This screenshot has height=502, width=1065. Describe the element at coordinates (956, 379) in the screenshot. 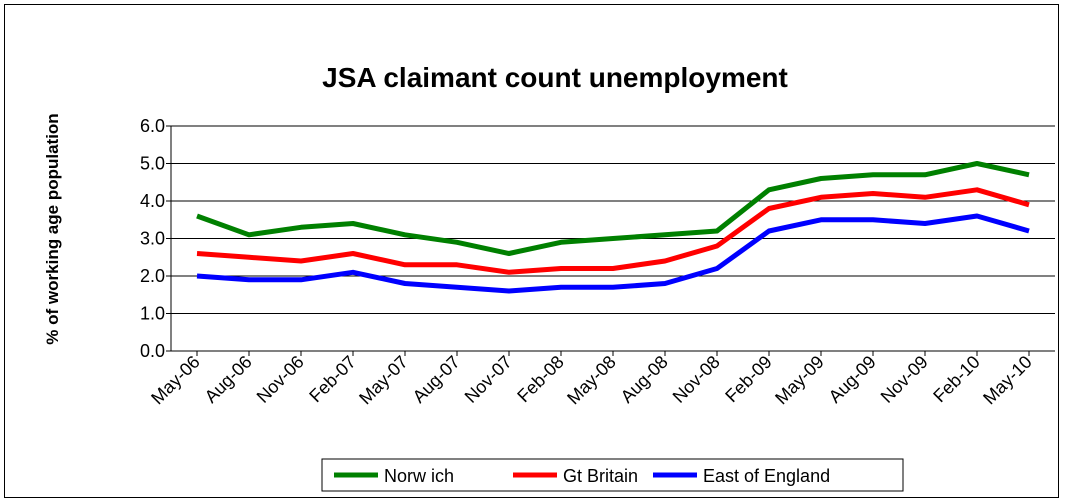

I see `x-tick-label: Feb-10` at that location.